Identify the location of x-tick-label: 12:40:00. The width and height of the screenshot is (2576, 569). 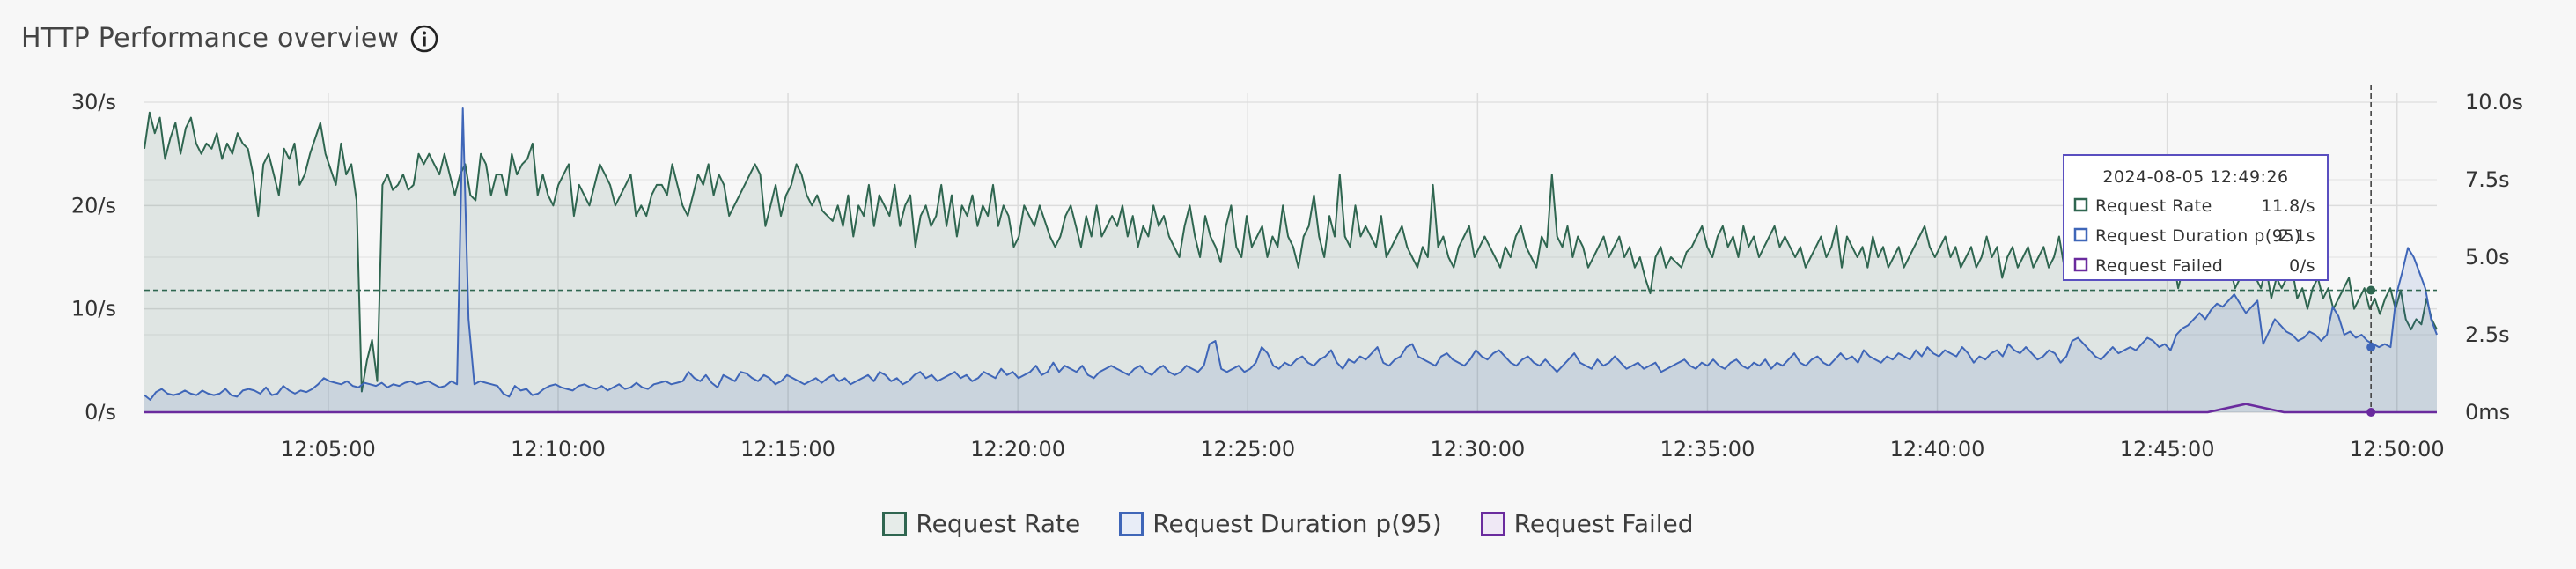
(1938, 449).